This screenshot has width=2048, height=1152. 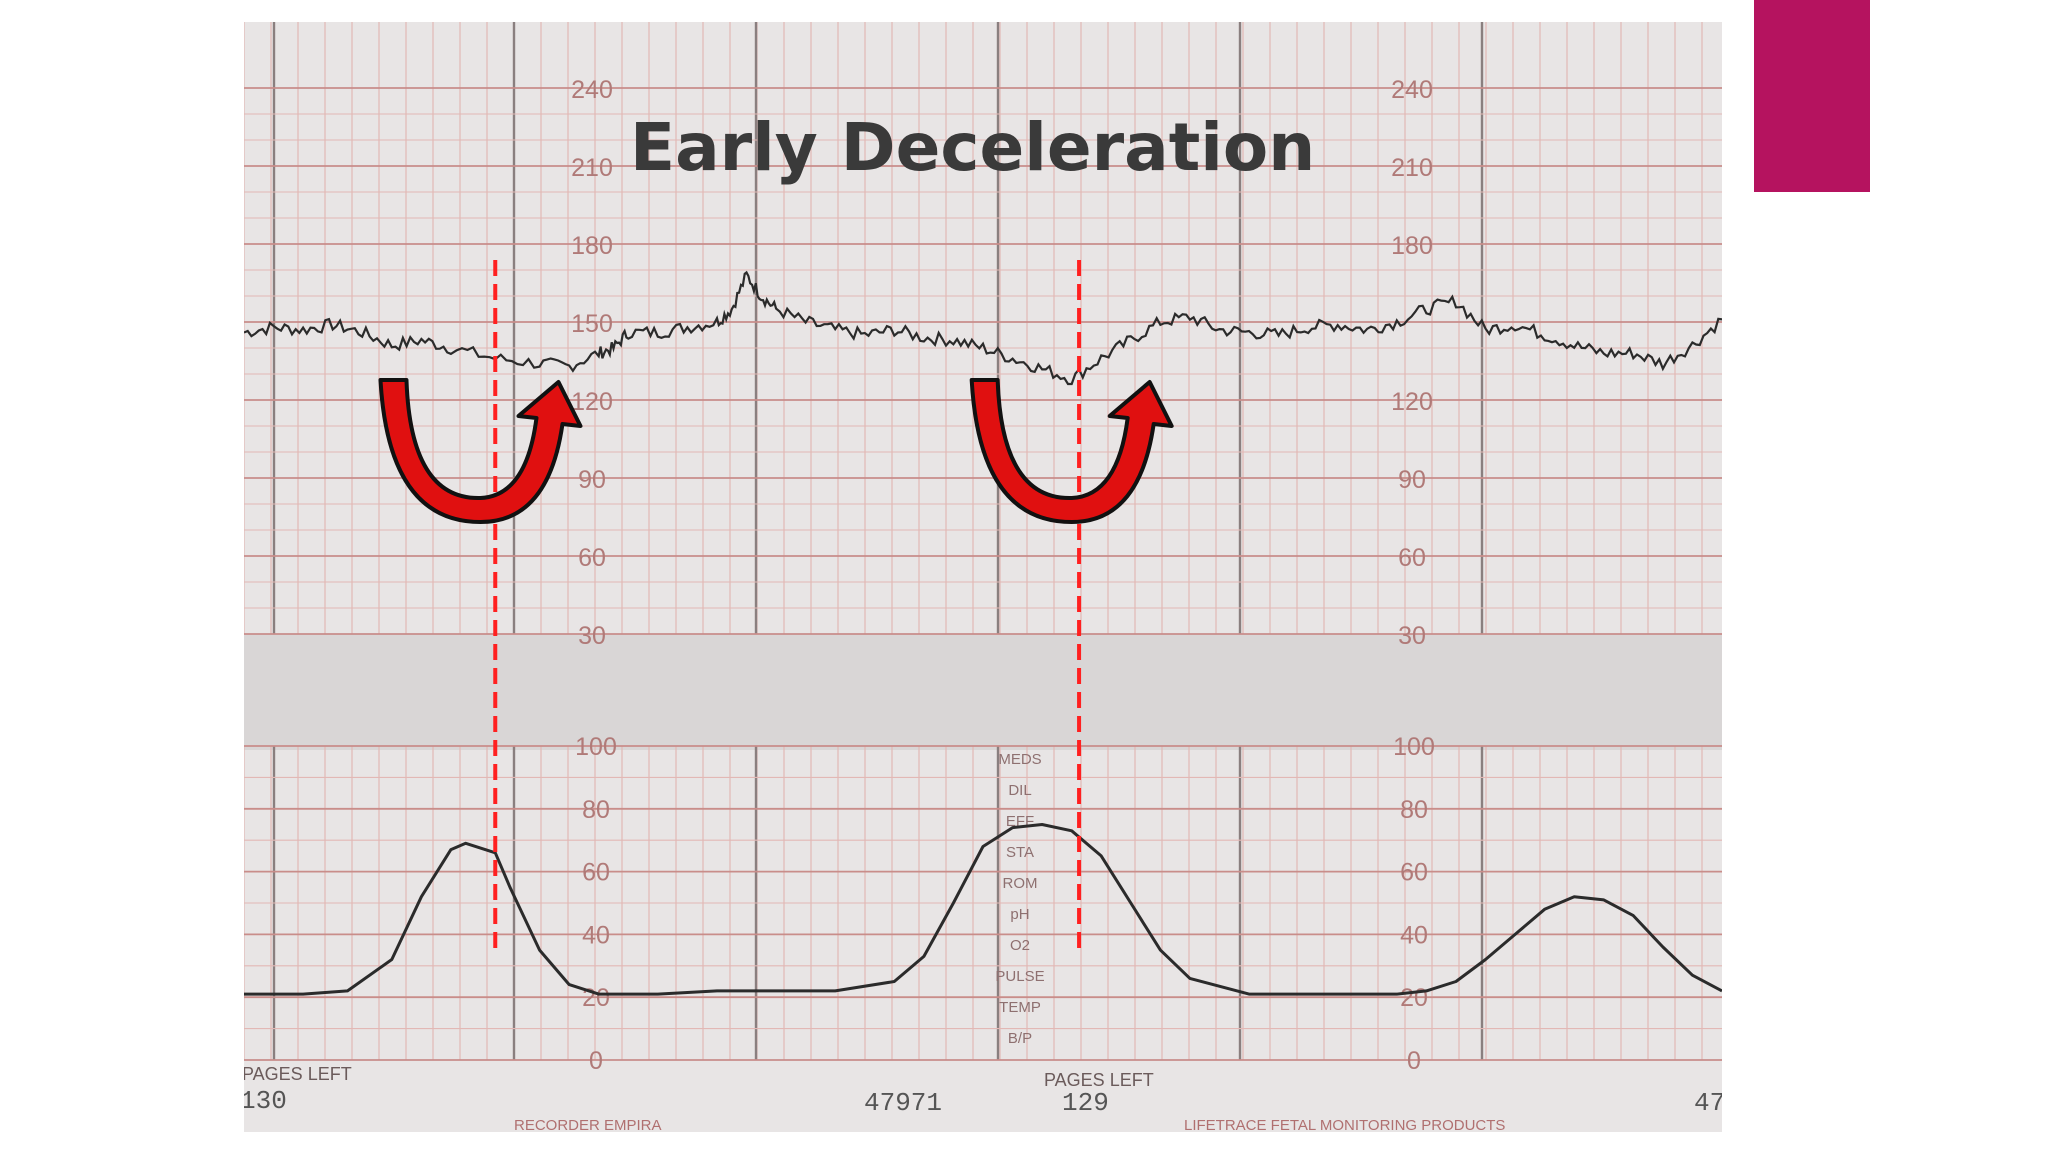 I want to click on fhr-tick-label-right: 180, so click(x=1412, y=246).